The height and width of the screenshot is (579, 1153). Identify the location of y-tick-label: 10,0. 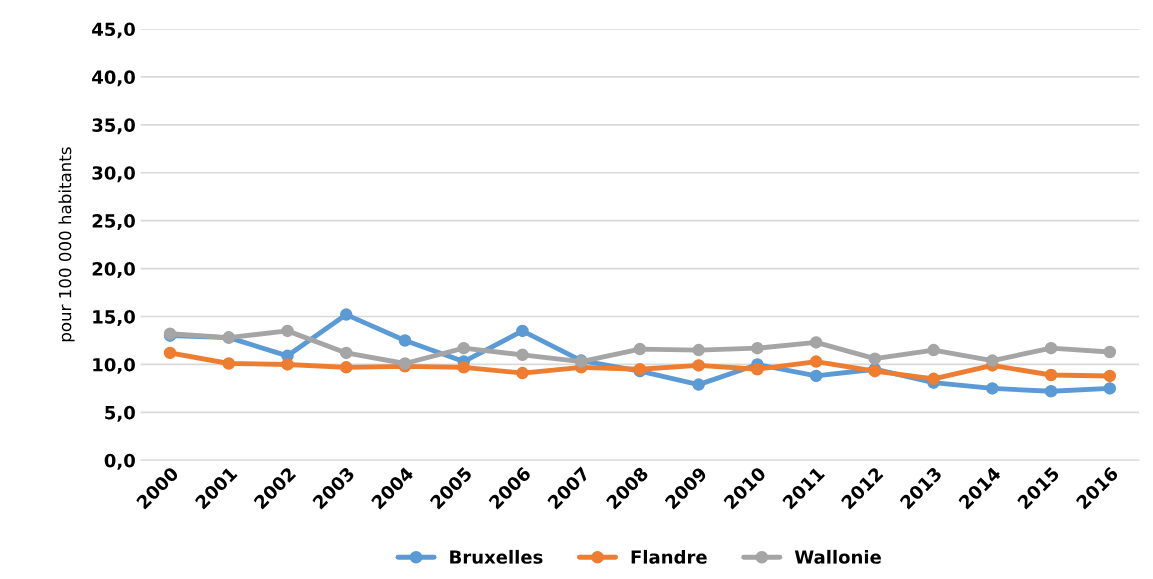
(114, 365).